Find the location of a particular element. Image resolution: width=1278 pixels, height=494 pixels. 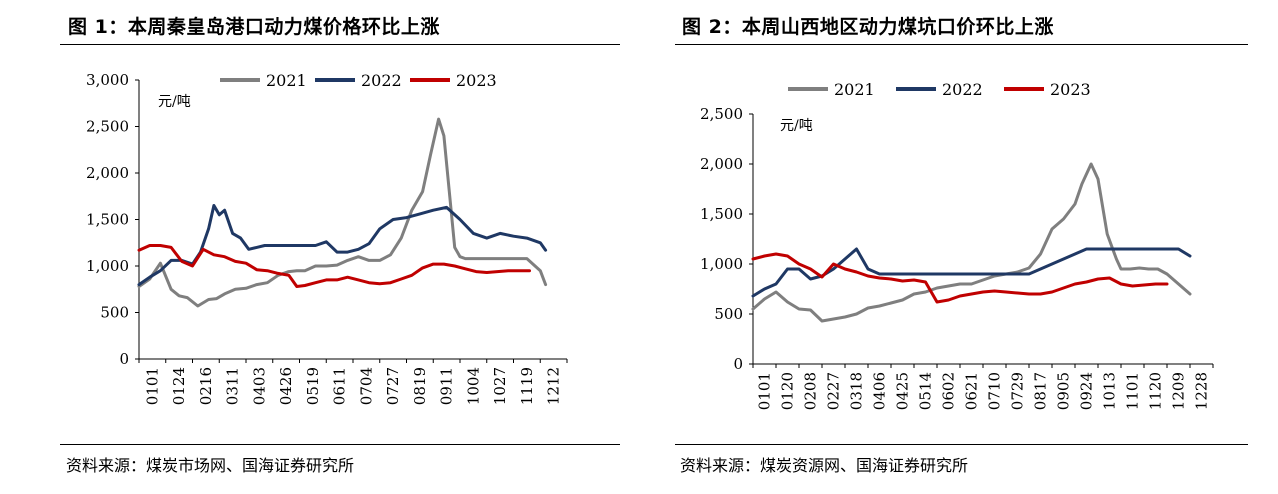

x-tick-label: 0519 is located at coordinates (313, 386).